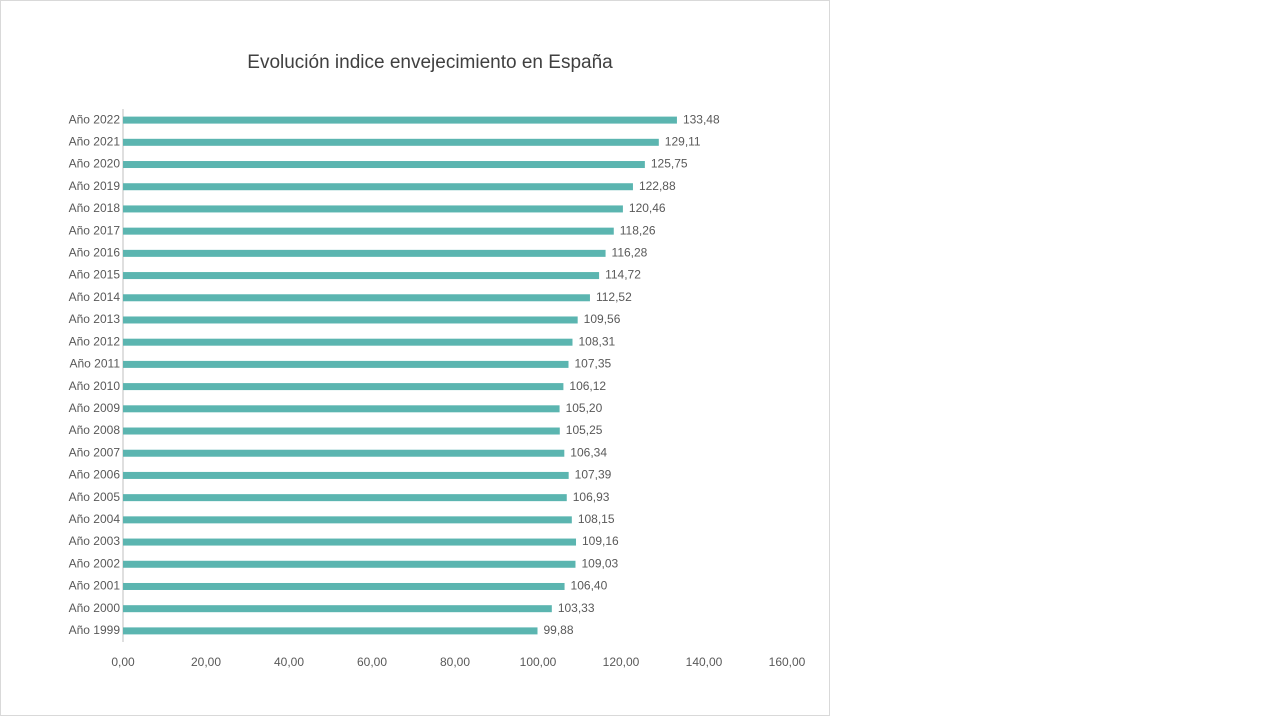 Image resolution: width=1280 pixels, height=720 pixels. I want to click on data-label: 118,26, so click(638, 230).